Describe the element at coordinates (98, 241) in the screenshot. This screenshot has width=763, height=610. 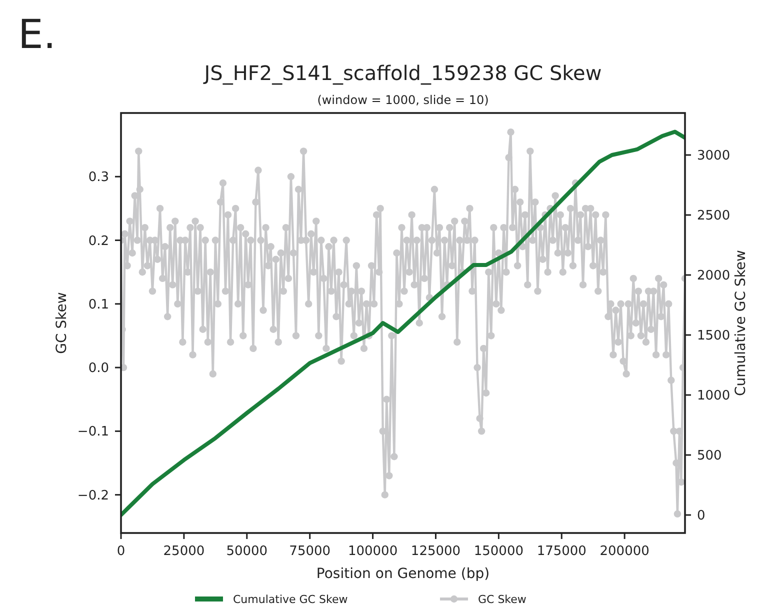
I see `y-tick-label: 0.2` at that location.